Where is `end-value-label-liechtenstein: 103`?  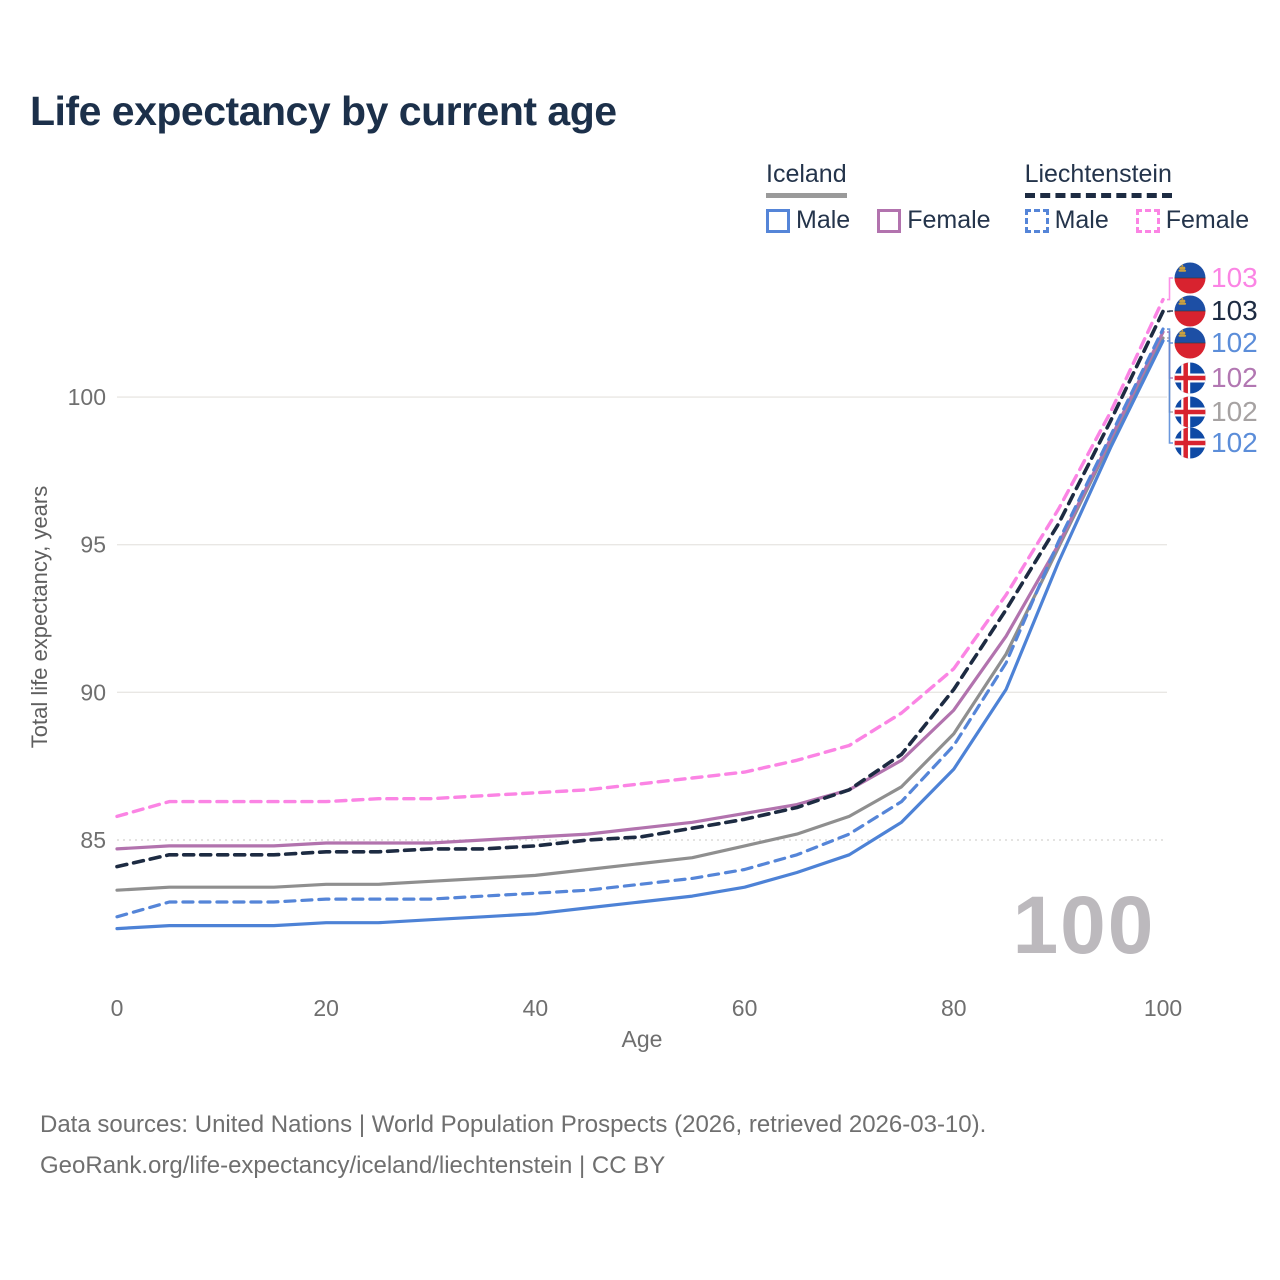 end-value-label-liechtenstein: 103 is located at coordinates (1234, 310).